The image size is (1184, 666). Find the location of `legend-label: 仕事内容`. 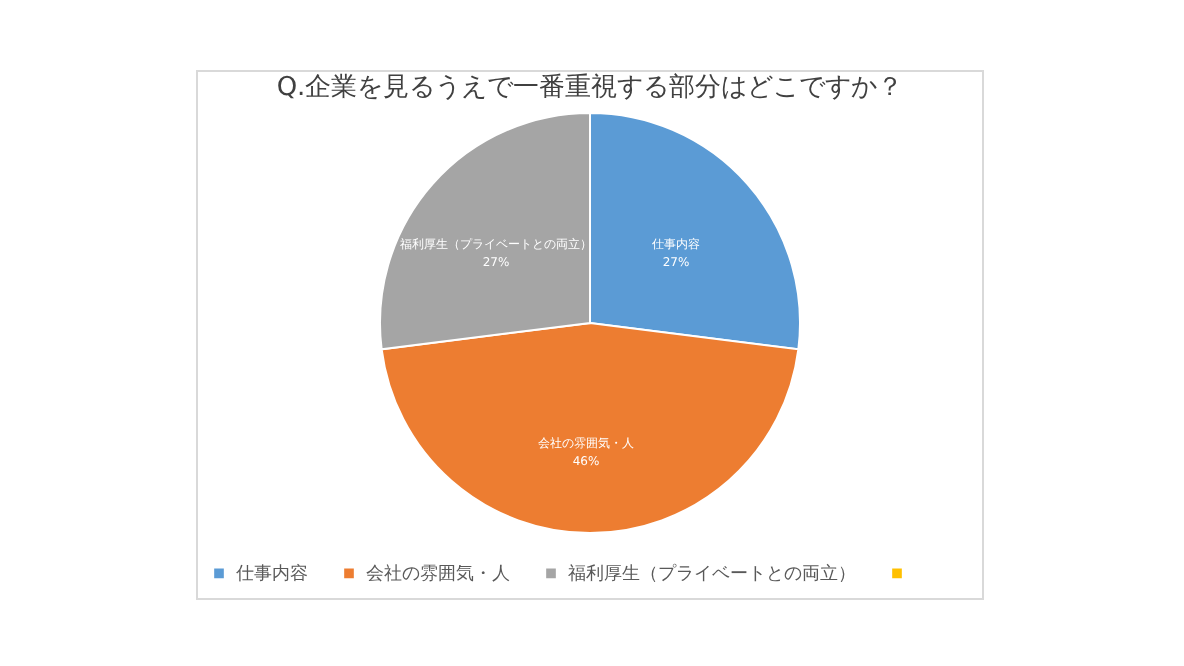

legend-label: 仕事内容 is located at coordinates (272, 574).